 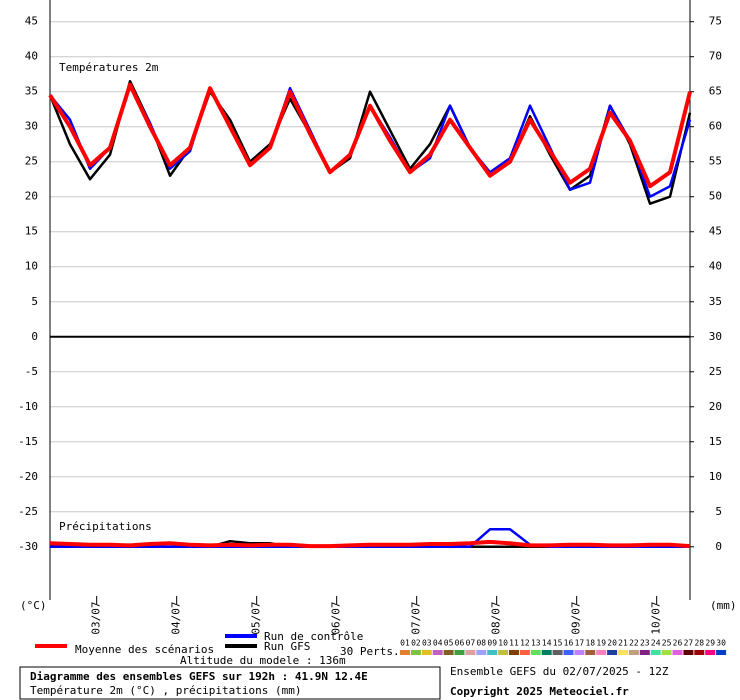 I want to click on y2-tick-label: 75, so click(x=715, y=21).